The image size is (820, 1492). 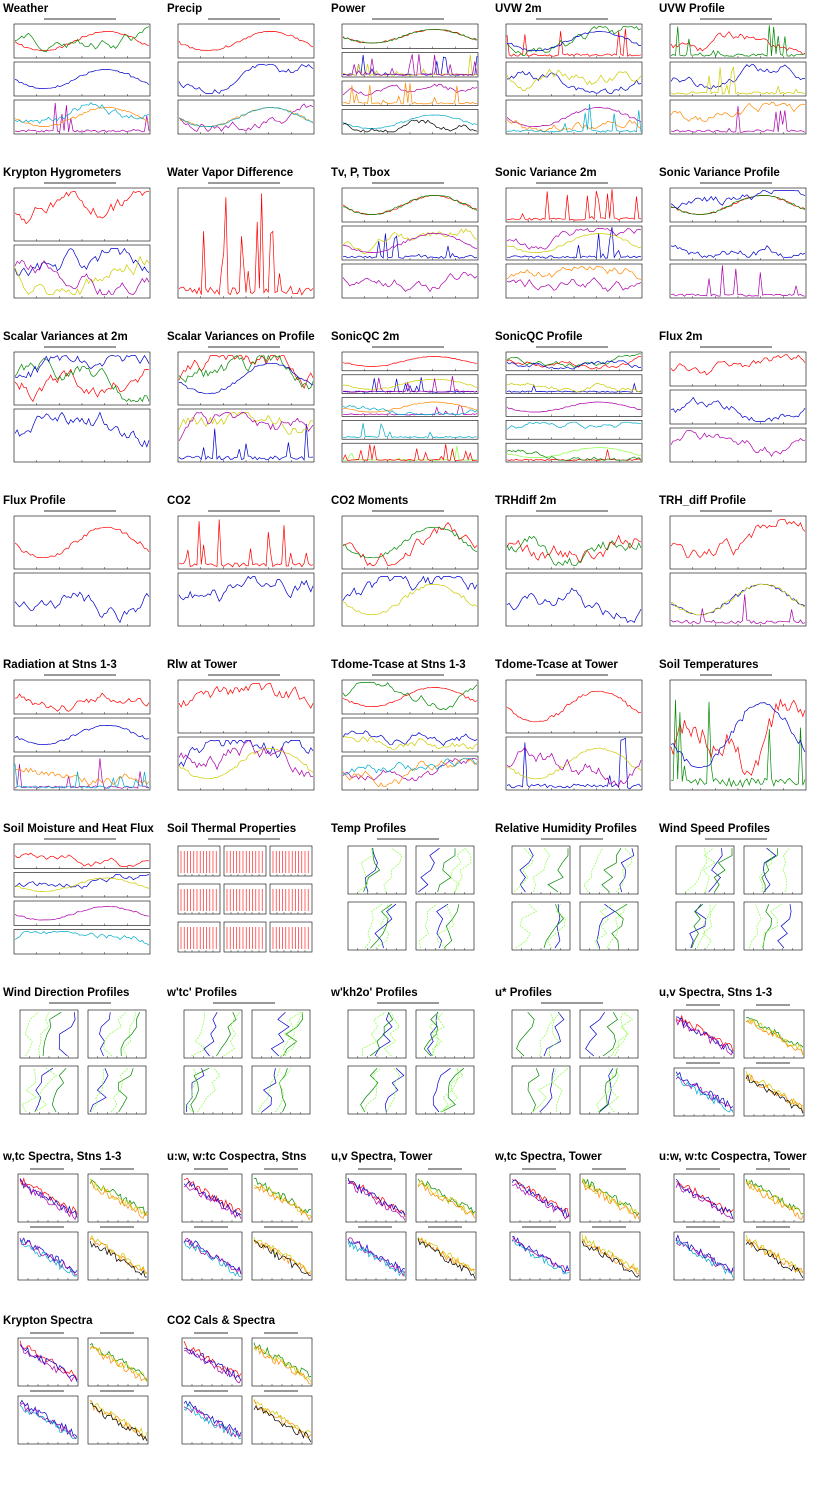 I want to click on thumbnail-cell: Soil Thermal Properties, so click(x=246, y=902).